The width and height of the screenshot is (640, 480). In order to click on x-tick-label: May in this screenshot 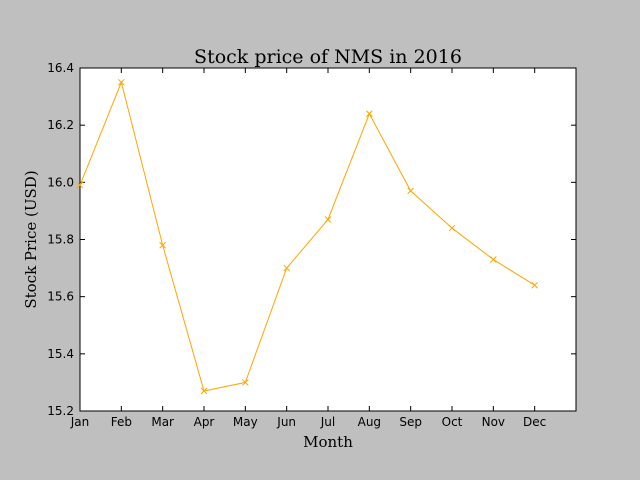, I will do `click(245, 422)`.